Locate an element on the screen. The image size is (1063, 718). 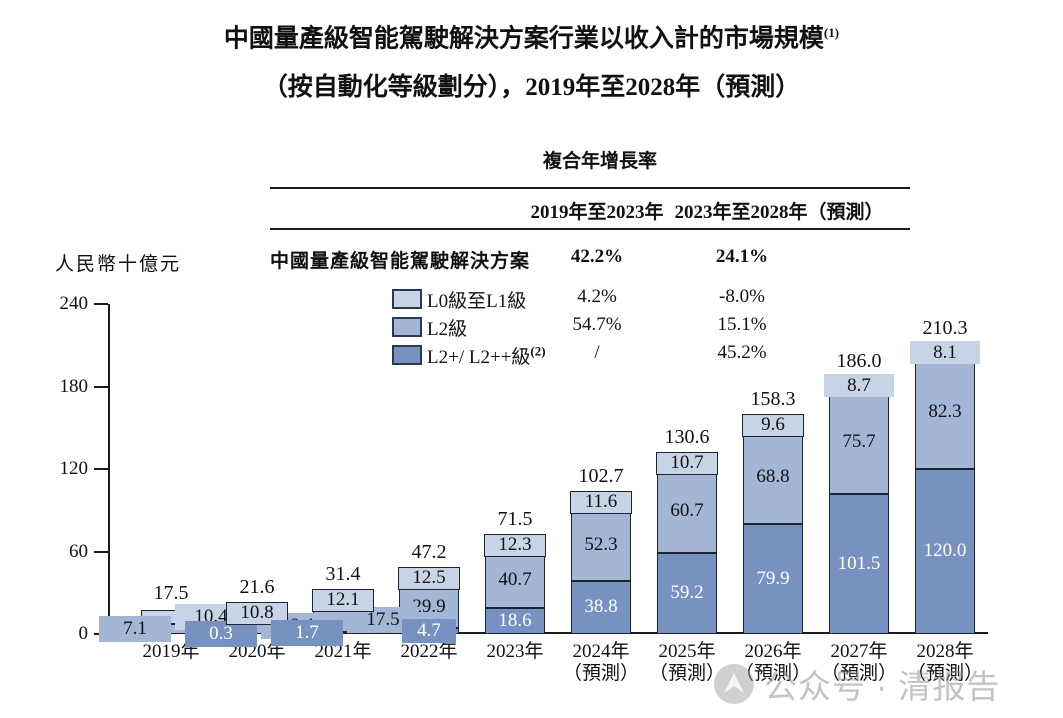
y-tick-label: 60 is located at coordinates (78, 551).